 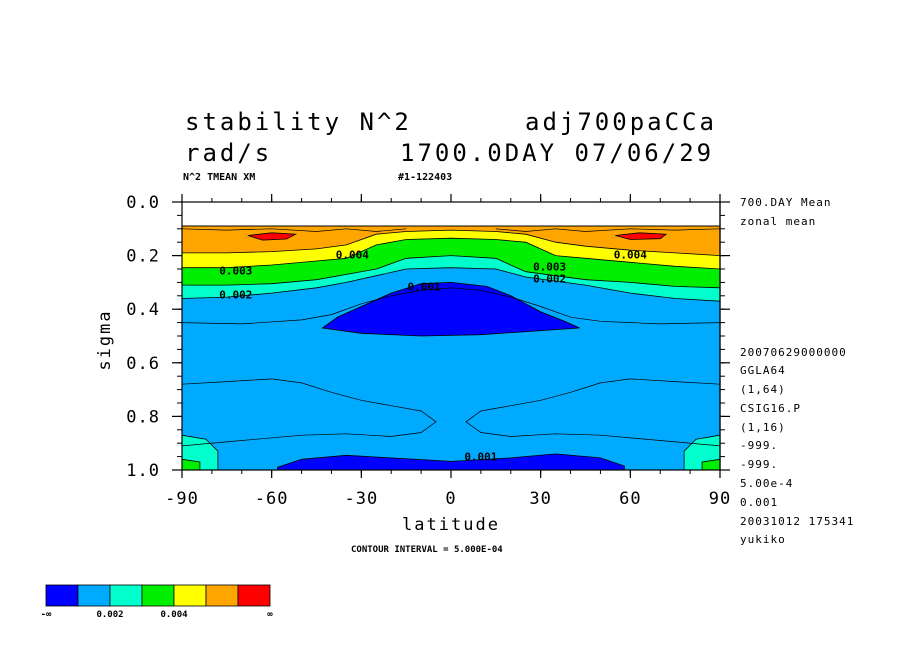 I want to click on y-axis-label: sigma, so click(x=105, y=339).